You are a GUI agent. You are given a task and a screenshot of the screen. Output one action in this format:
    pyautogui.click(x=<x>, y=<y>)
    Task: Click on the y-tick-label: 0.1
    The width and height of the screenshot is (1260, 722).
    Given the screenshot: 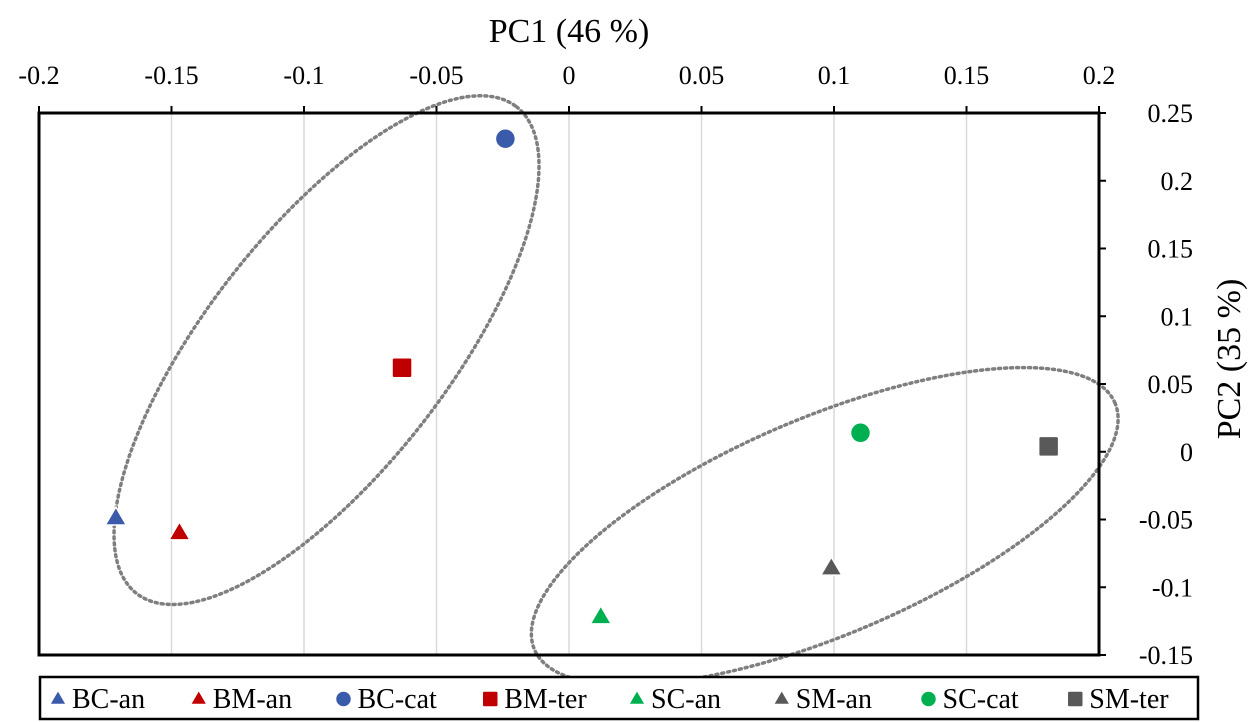 What is the action you would take?
    pyautogui.click(x=1177, y=316)
    